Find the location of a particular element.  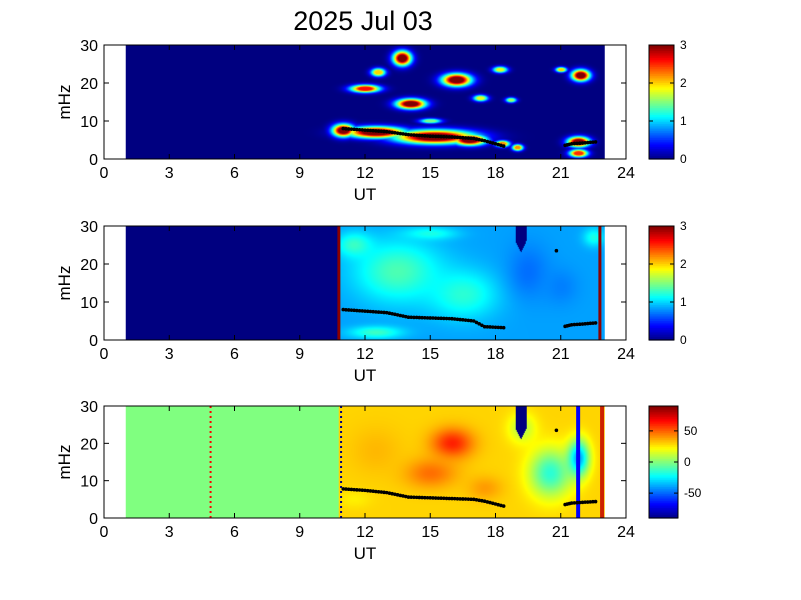

colorbar-frame is located at coordinates (661, 283).